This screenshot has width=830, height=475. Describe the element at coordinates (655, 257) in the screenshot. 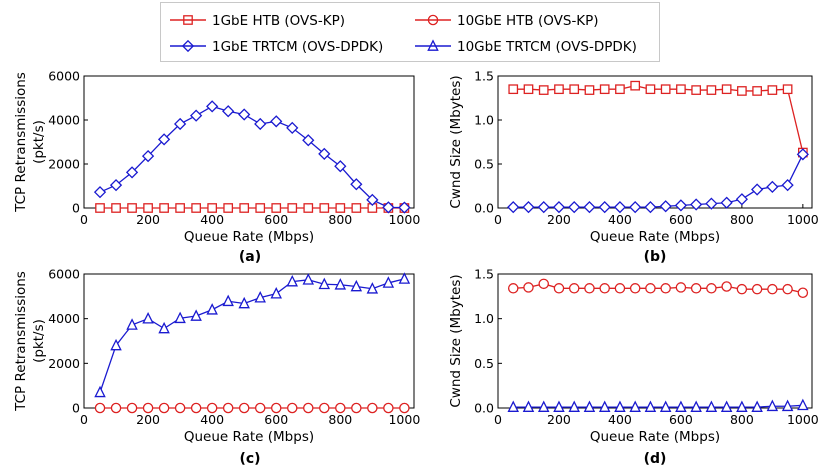

I see `panel-caption: (b)` at that location.